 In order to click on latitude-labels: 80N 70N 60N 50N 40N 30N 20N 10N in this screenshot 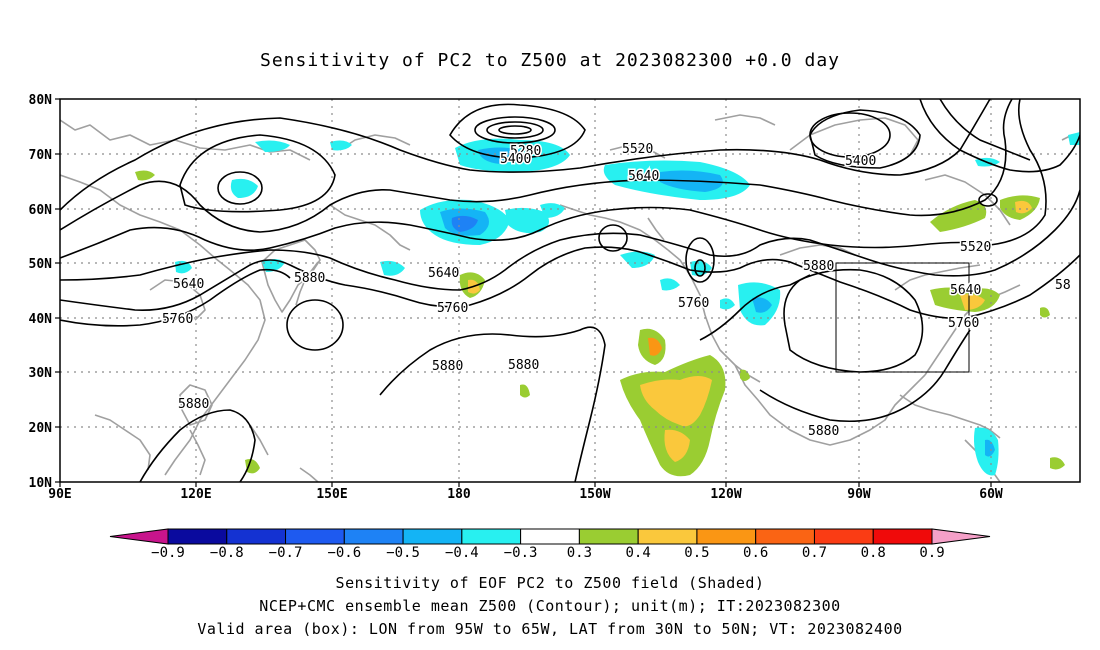, I will do `click(41, 292)`.